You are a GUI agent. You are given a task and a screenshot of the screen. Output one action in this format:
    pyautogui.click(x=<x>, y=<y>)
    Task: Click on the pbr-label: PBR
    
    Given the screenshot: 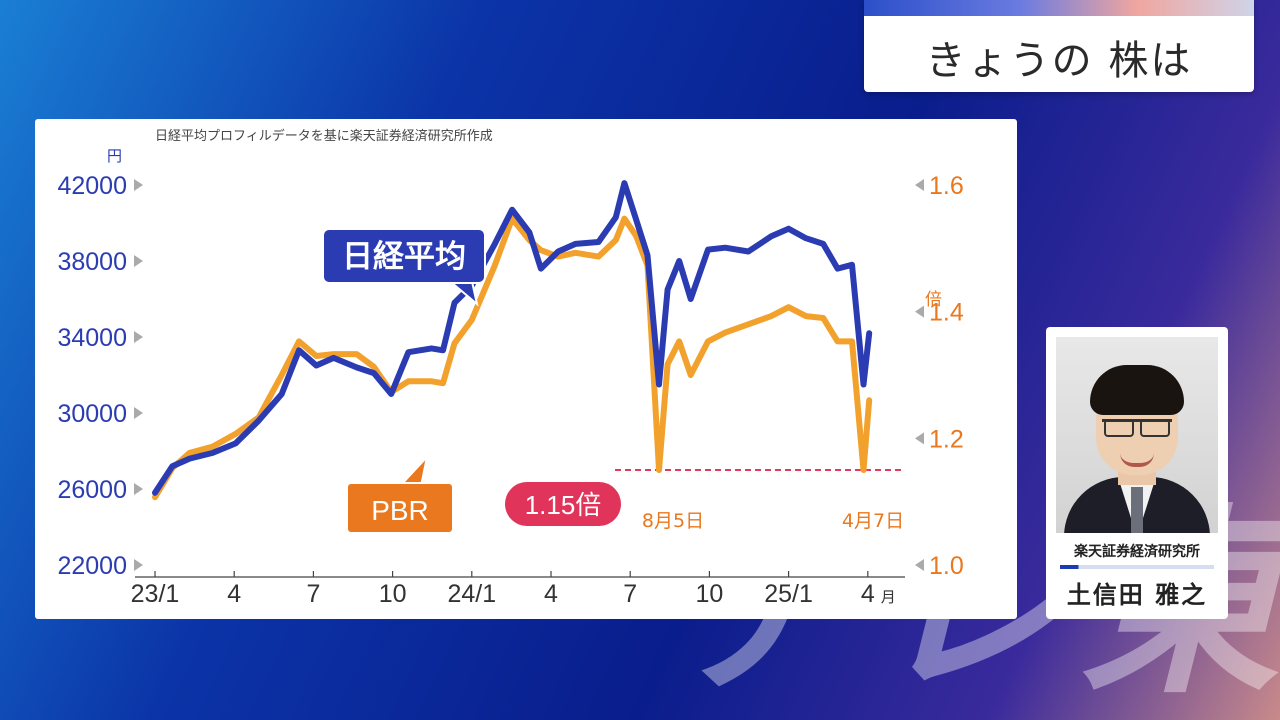 What is the action you would take?
    pyautogui.click(x=400, y=510)
    